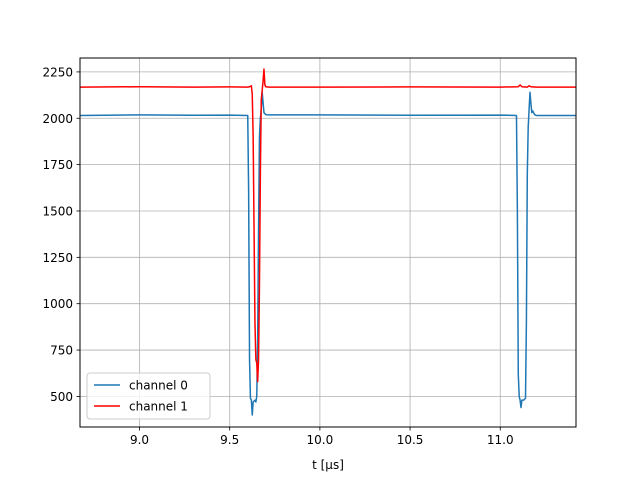  What do you see at coordinates (139, 440) in the screenshot?
I see `x-tick-label: 9.0` at bounding box center [139, 440].